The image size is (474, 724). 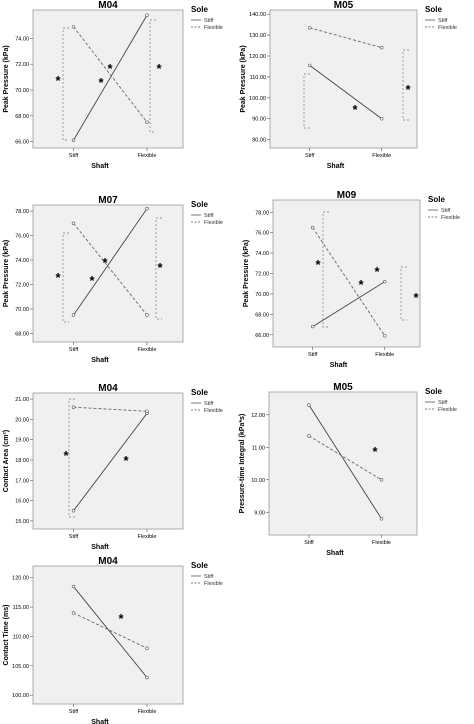 I want to click on y-tick-label: 100.00, so click(x=257, y=99).